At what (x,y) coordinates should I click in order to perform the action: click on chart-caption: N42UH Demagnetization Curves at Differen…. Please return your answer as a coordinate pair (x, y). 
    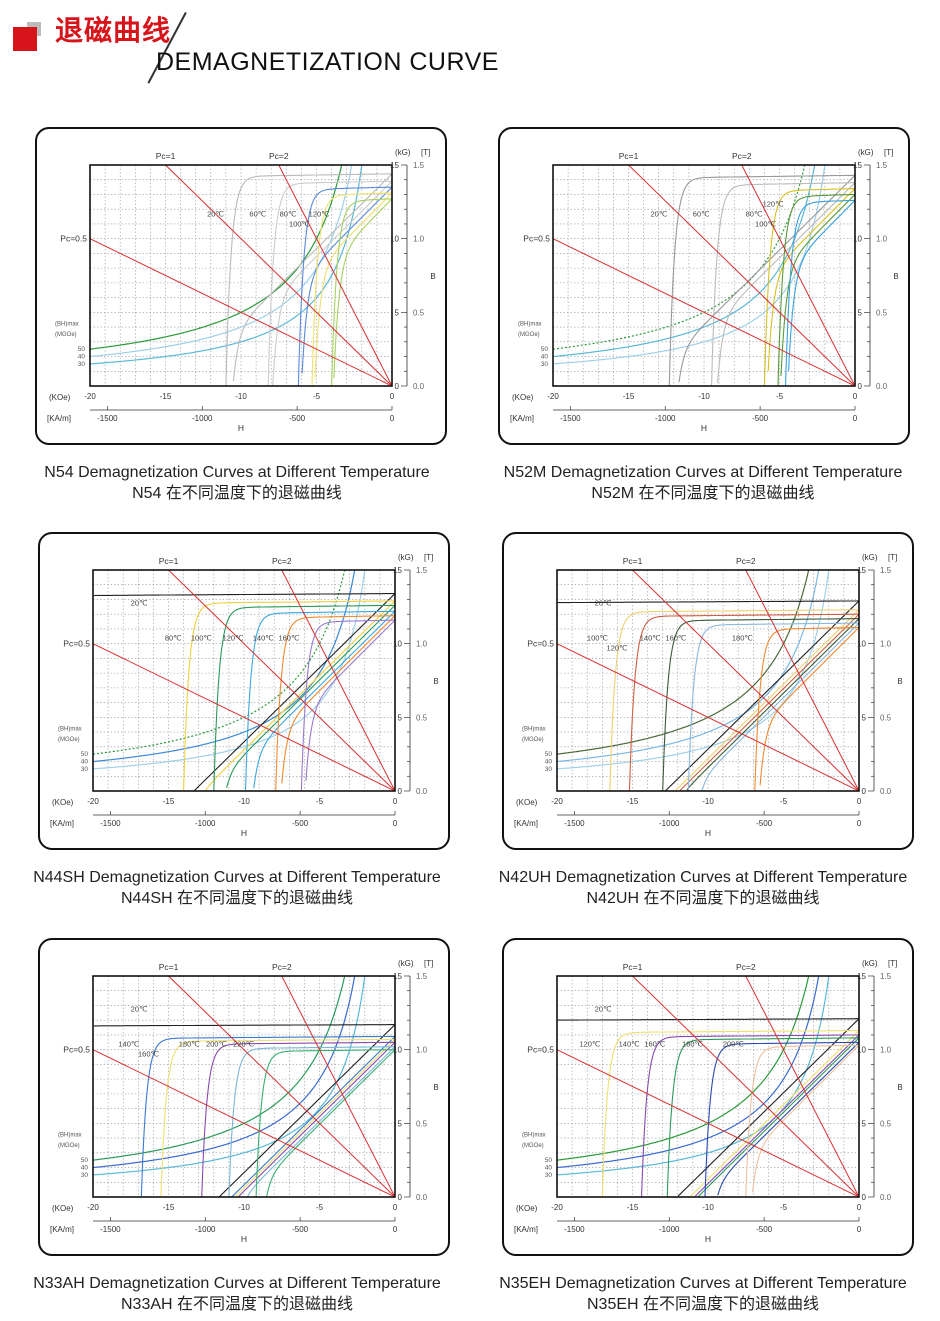
    Looking at the image, I should click on (703, 888).